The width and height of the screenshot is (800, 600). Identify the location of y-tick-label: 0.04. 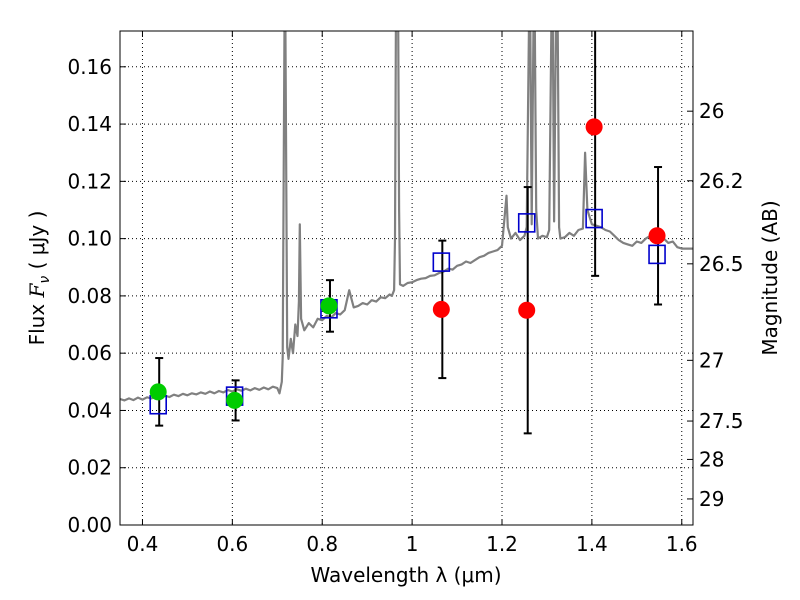
(89, 410).